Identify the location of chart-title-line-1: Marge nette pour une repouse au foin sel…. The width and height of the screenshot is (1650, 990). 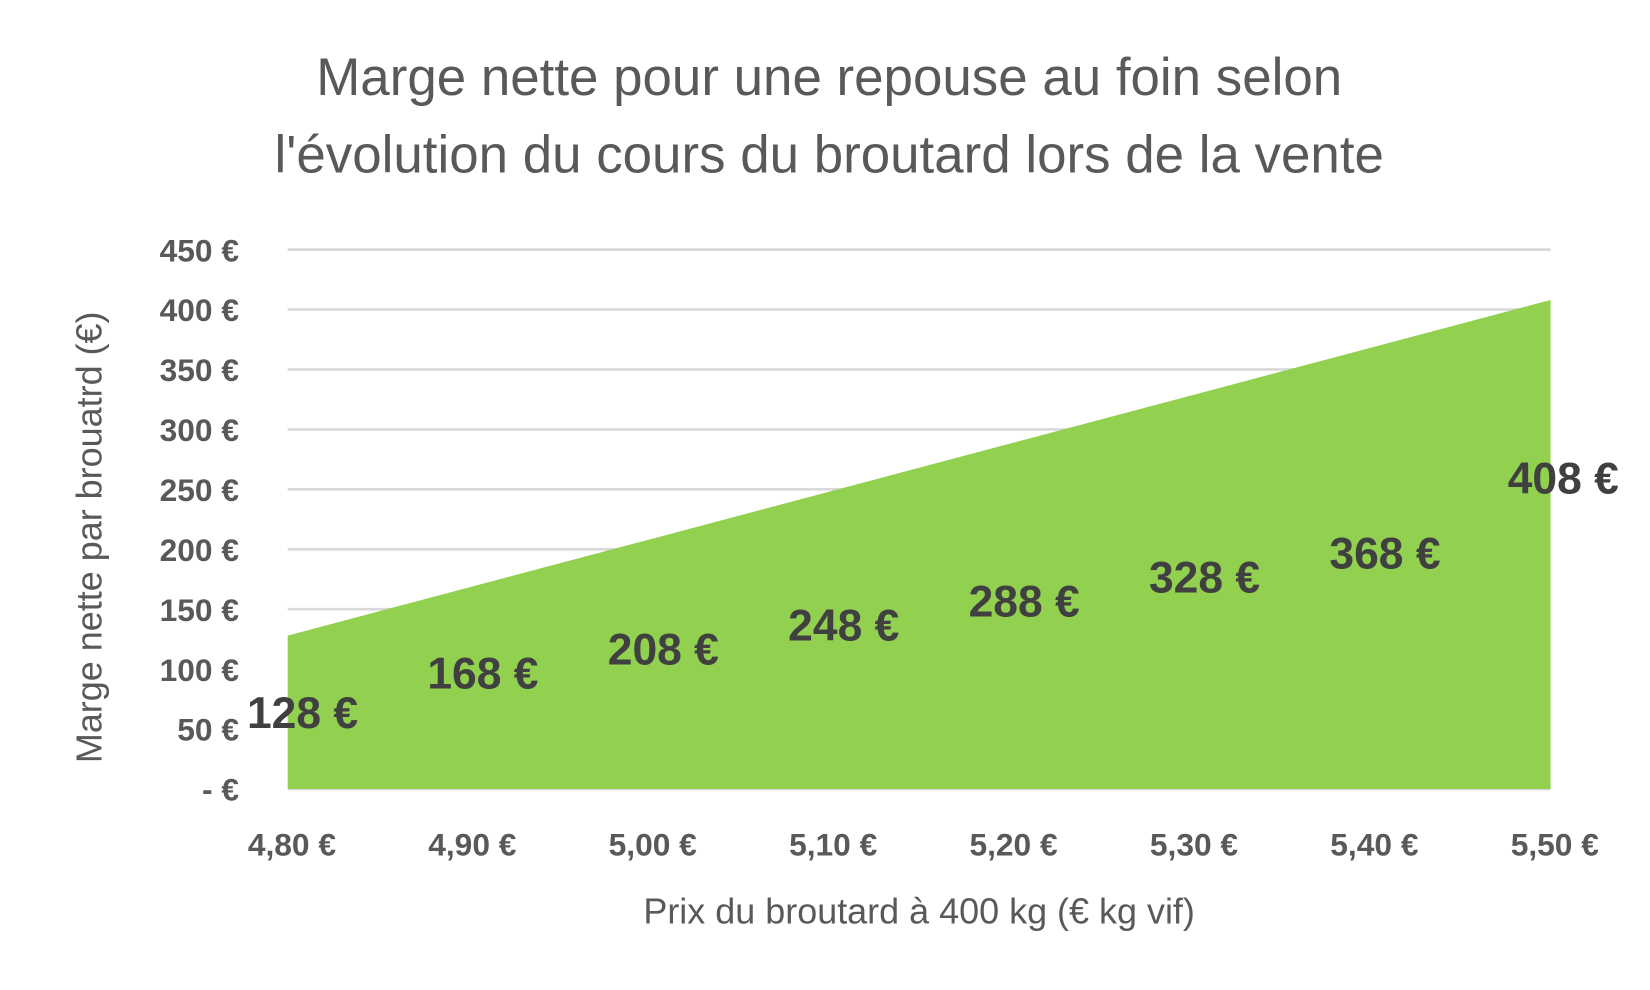
(829, 77).